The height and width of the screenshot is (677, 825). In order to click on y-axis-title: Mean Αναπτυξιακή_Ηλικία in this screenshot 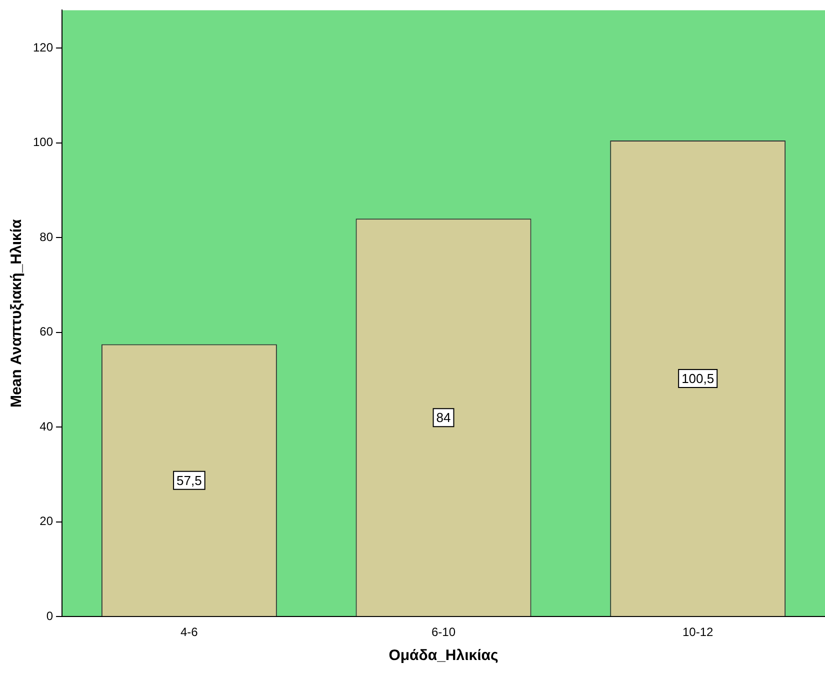, I will do `click(17, 313)`.